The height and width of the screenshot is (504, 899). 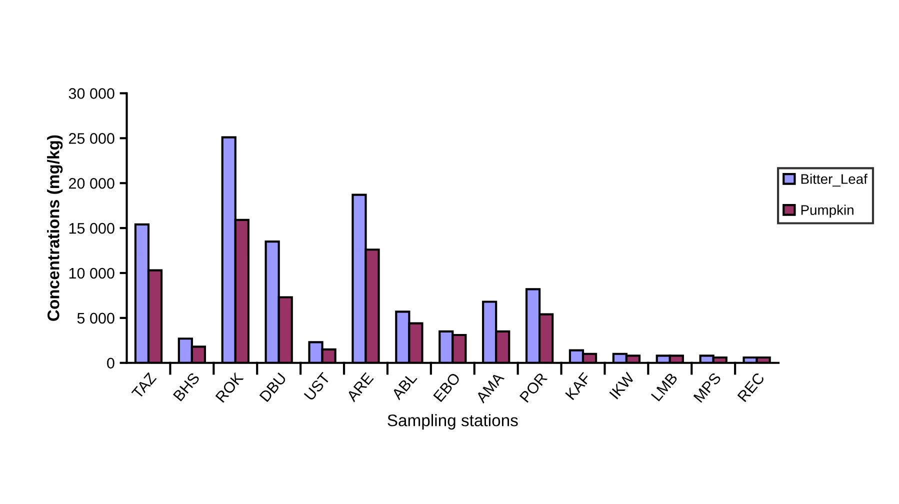 What do you see at coordinates (95, 318) in the screenshot?
I see `y-tick-label: 5 000` at bounding box center [95, 318].